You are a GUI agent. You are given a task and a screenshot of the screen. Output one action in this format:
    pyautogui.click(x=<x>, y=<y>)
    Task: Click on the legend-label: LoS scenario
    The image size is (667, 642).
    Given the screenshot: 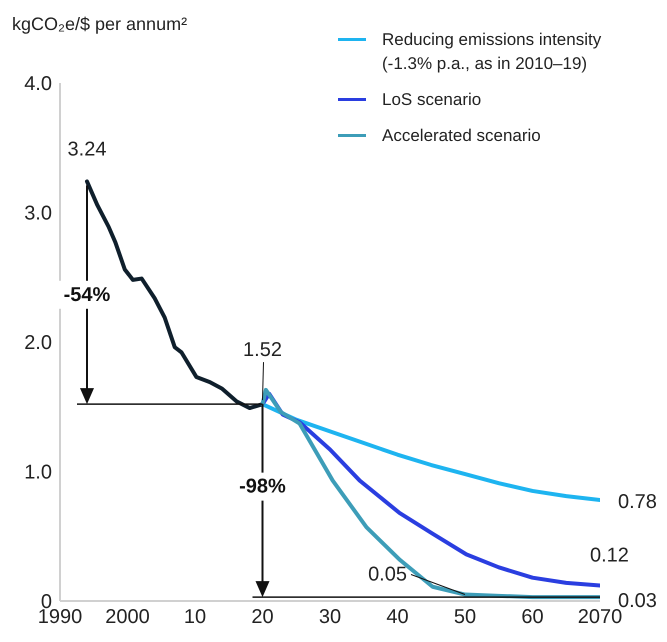 What is the action you would take?
    pyautogui.click(x=432, y=100)
    